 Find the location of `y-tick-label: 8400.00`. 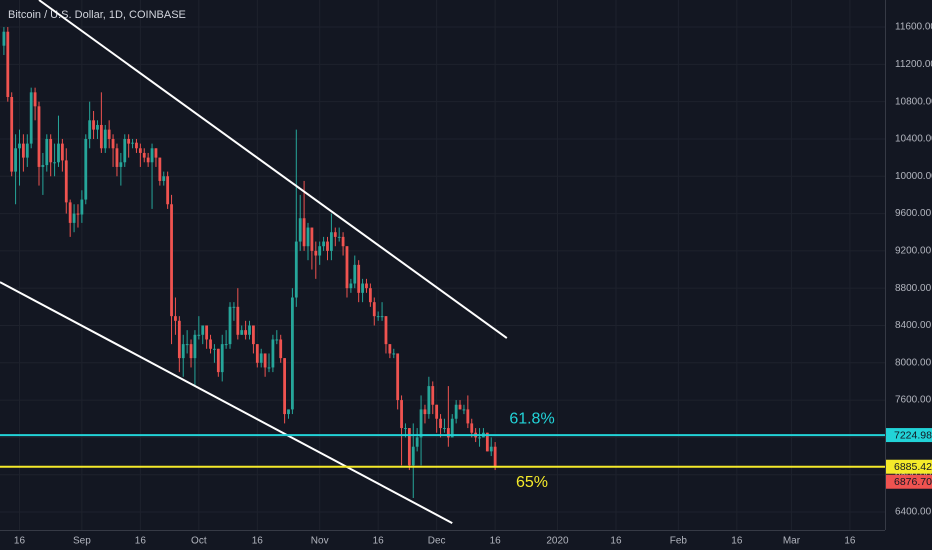

y-tick-label: 8400.00 is located at coordinates (913, 325).